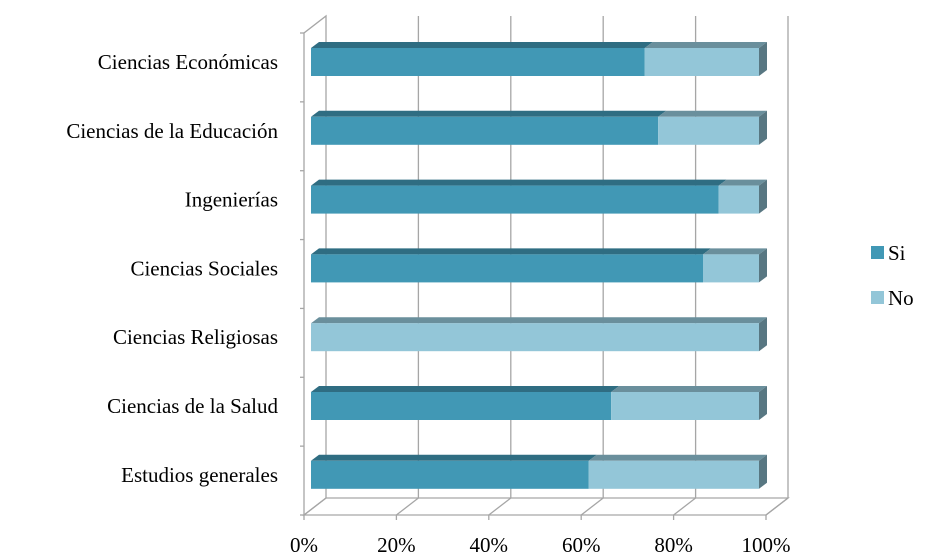  I want to click on x-tick-label: 20%, so click(396, 545).